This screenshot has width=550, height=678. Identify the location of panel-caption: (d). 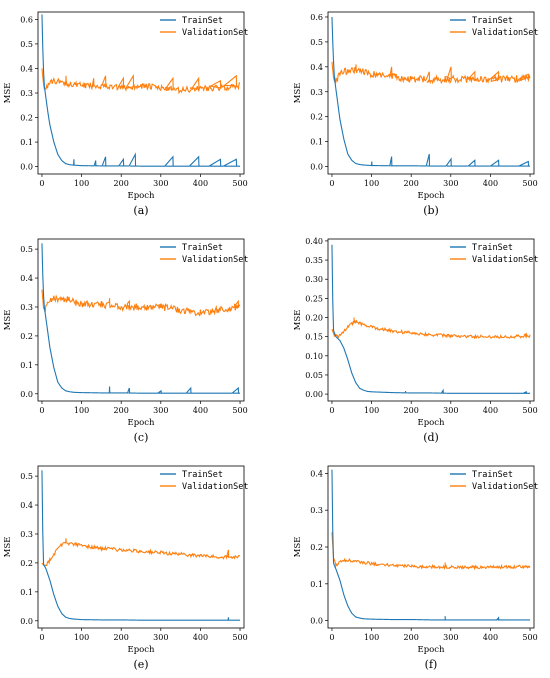
(431, 437).